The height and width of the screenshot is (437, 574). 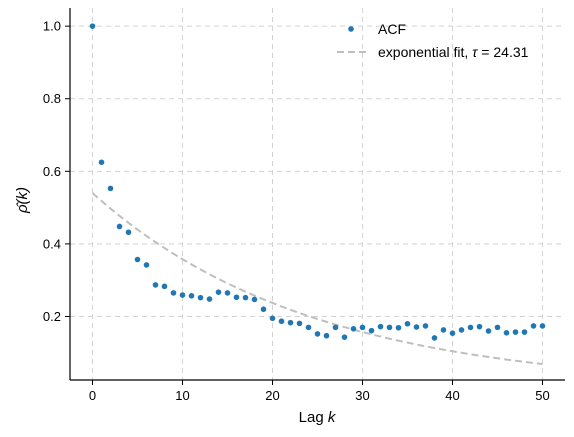 I want to click on legend-fit-label: exponential fit, τ = 24.31, so click(x=453, y=52).